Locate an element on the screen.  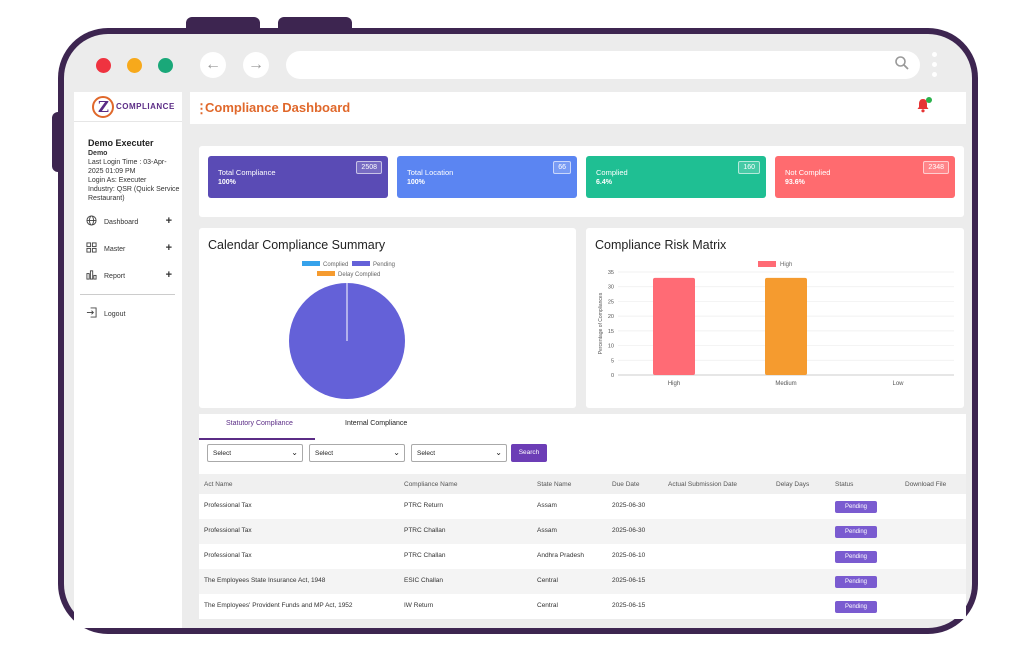
back-button: ← is located at coordinates (213, 65).